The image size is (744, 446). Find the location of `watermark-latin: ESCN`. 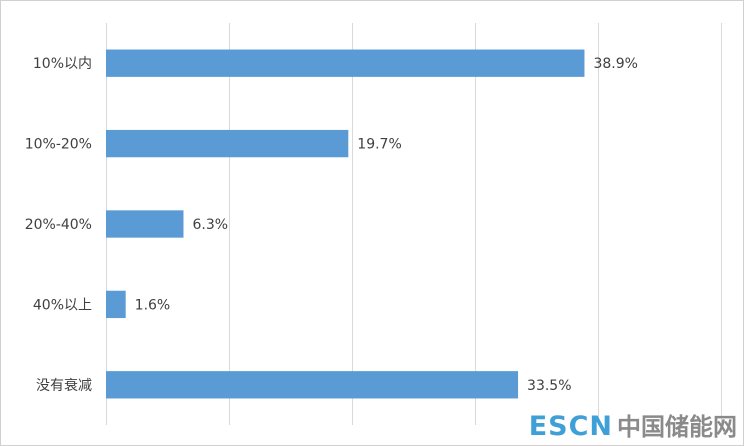

watermark-latin: ESCN is located at coordinates (570, 426).